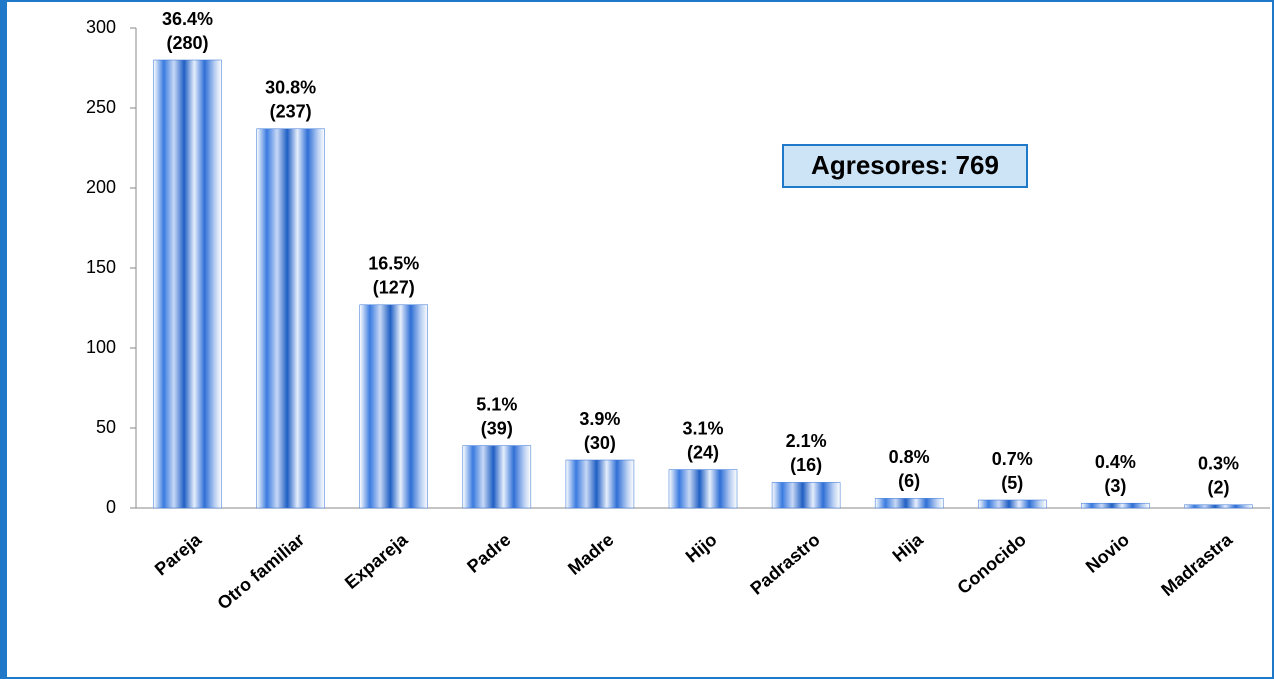 This screenshot has height=679, width=1274. What do you see at coordinates (806, 441) in the screenshot?
I see `percent-label: 2.1%` at bounding box center [806, 441].